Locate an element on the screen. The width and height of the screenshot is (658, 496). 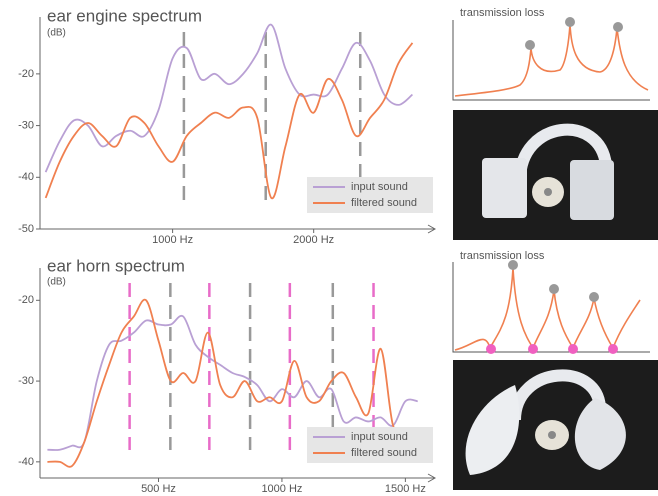
y-tick-label: -50 is located at coordinates (26, 229).